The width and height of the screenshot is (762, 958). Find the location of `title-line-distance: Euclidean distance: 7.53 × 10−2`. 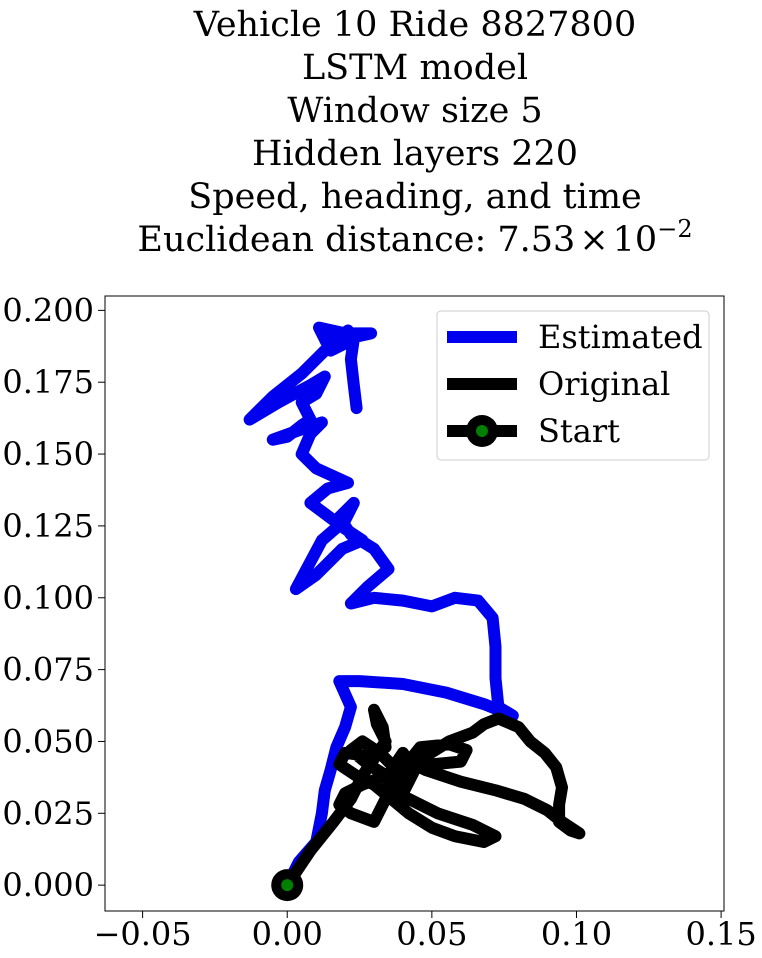

title-line-distance: Euclidean distance: 7.53 × 10−2 is located at coordinates (414, 237).